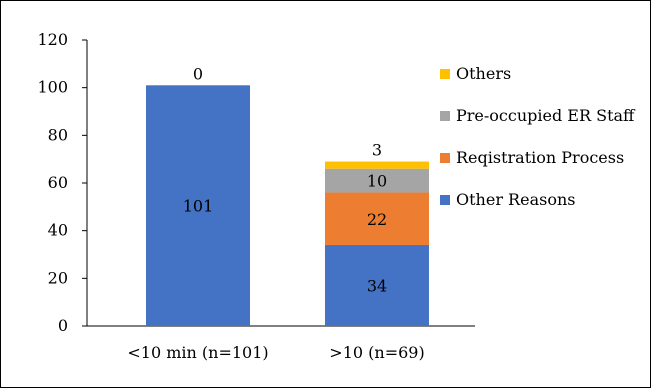 Image resolution: width=651 pixels, height=388 pixels. Describe the element at coordinates (540, 157) in the screenshot. I see `legend-label: Reqistration Process` at that location.